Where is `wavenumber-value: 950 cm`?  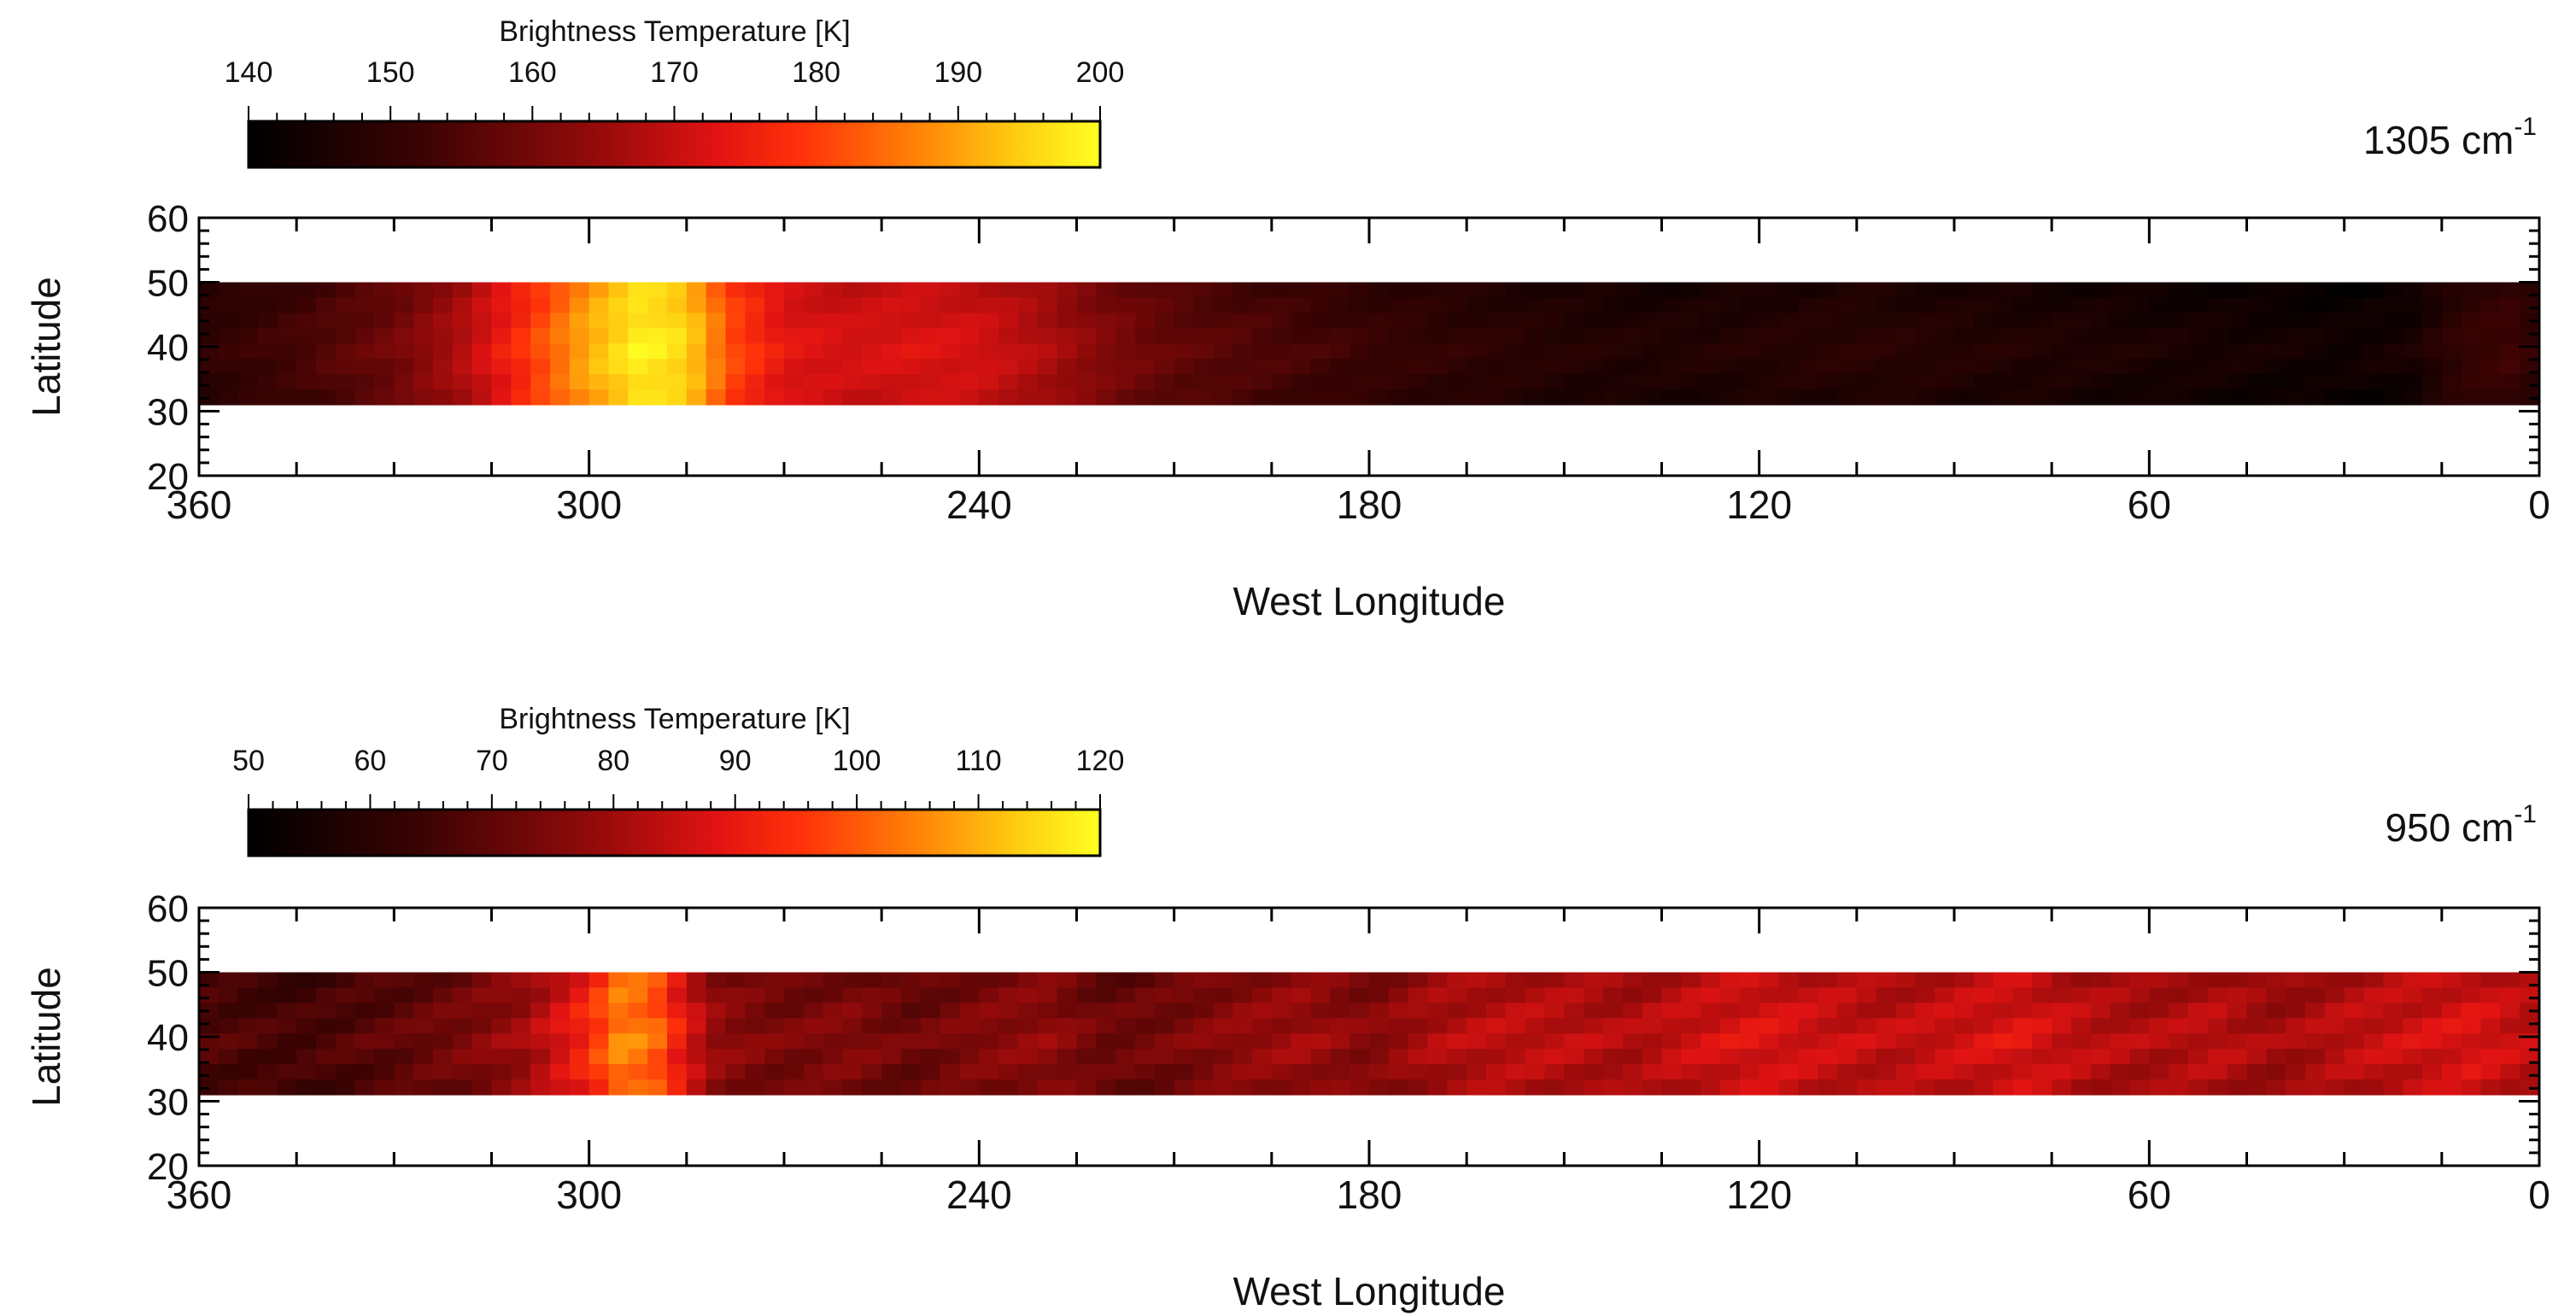
wavenumber-value: 950 cm is located at coordinates (2449, 827).